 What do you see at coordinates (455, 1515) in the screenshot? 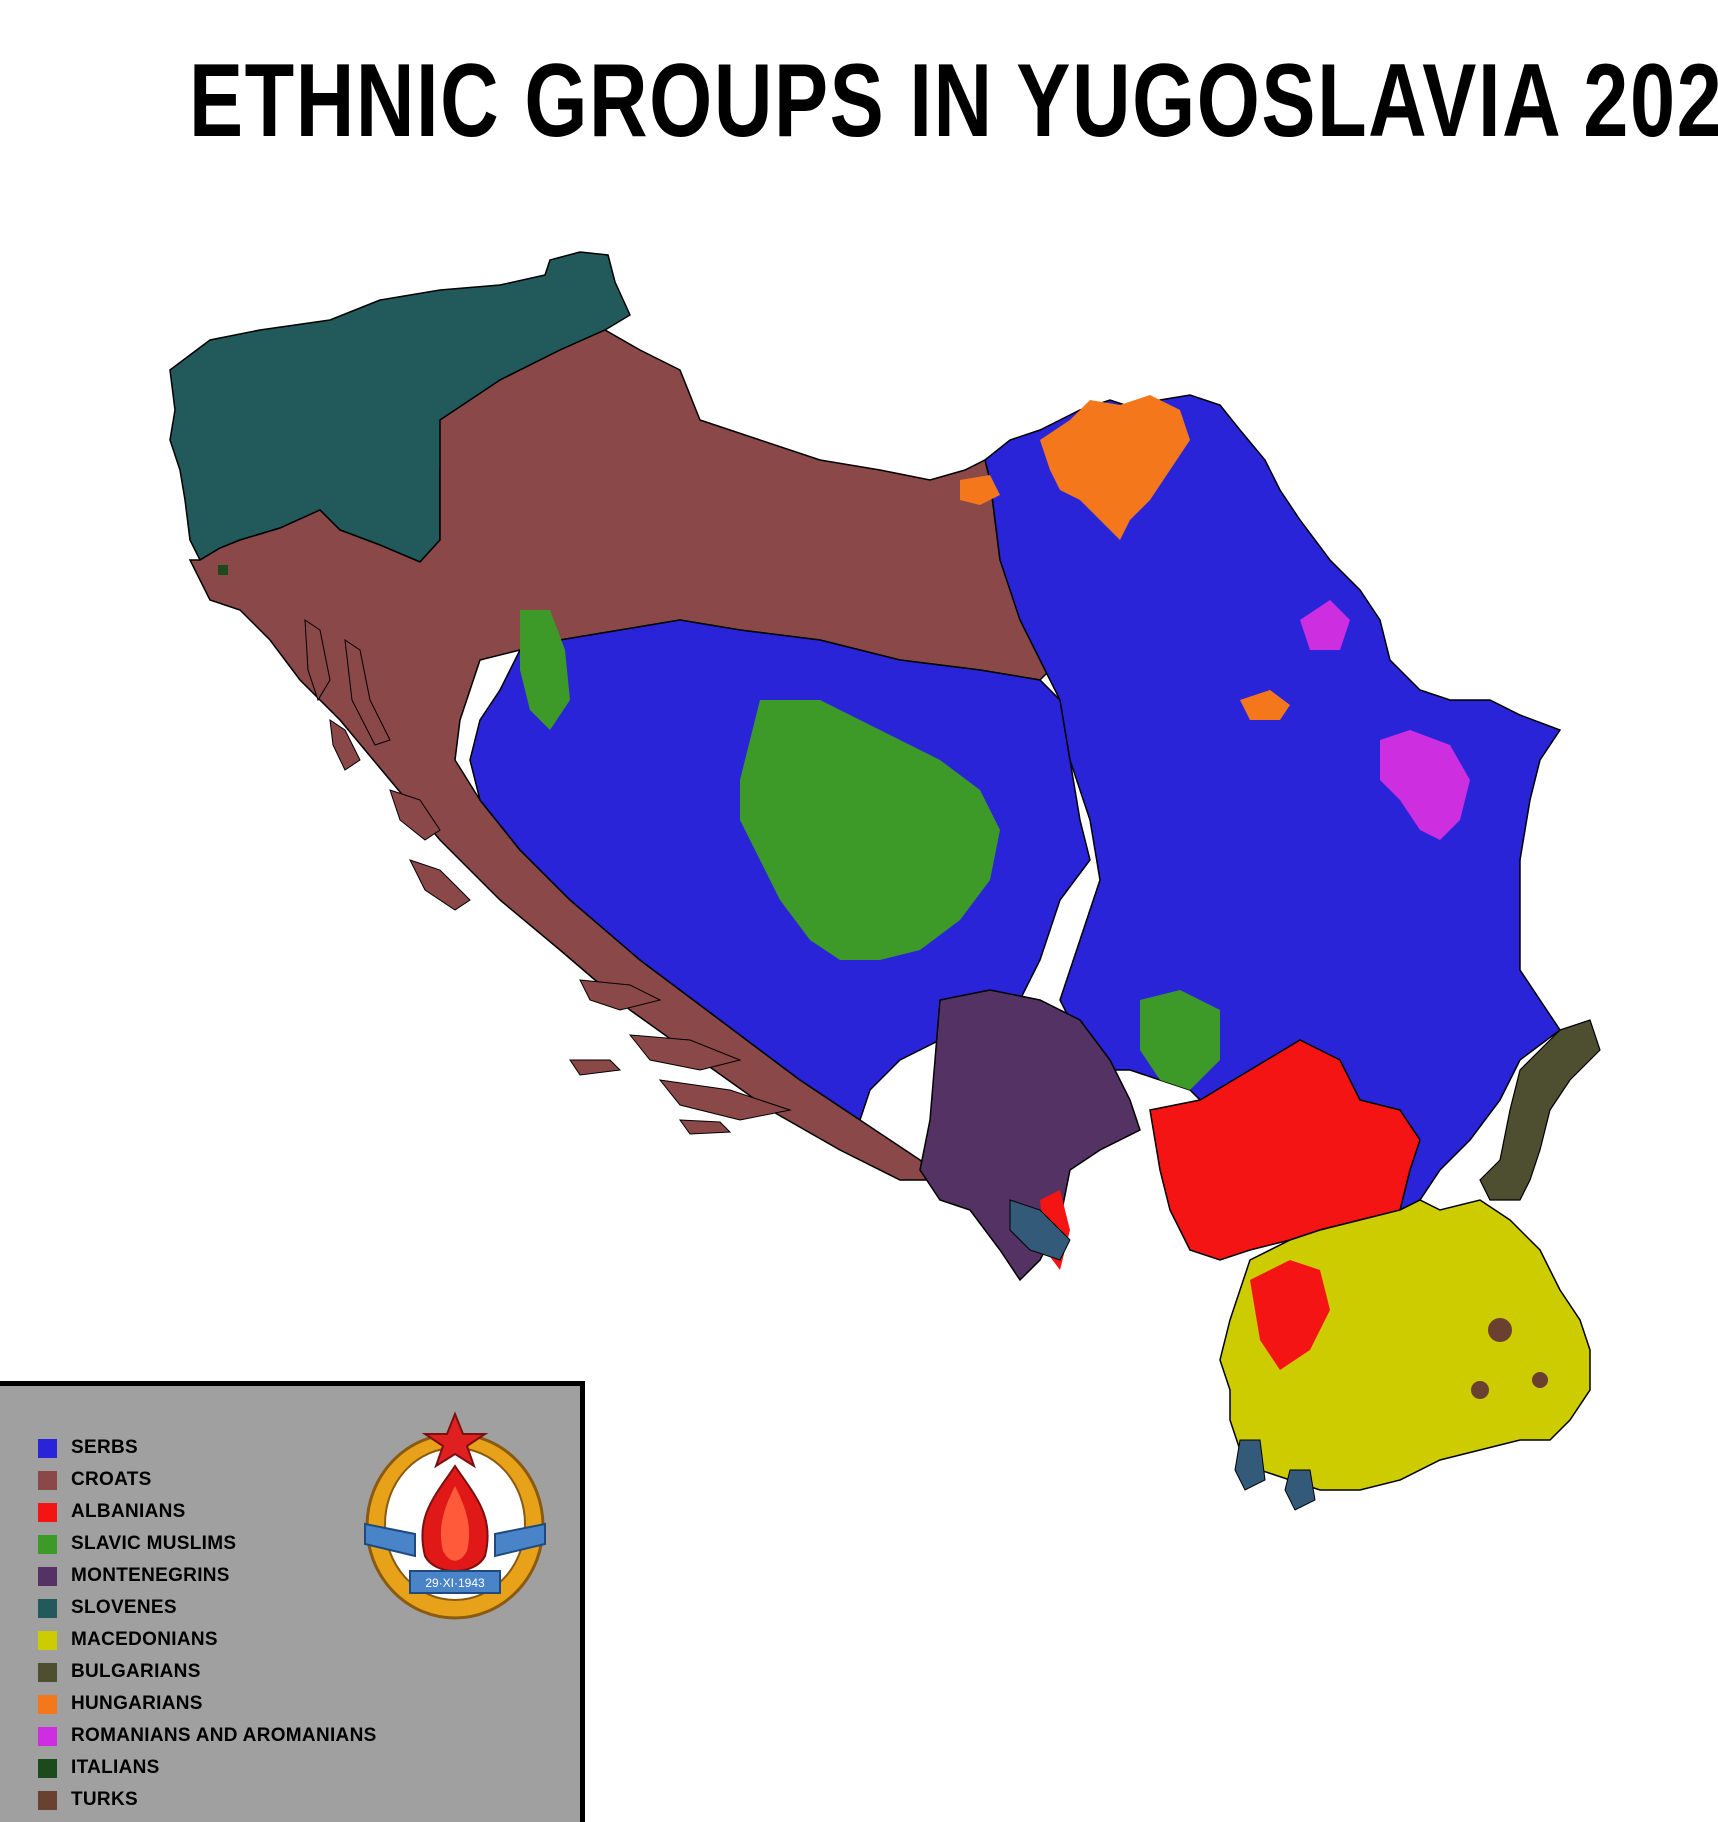
I see `coat-of-arms-icon: 29·XI·1943` at bounding box center [455, 1515].